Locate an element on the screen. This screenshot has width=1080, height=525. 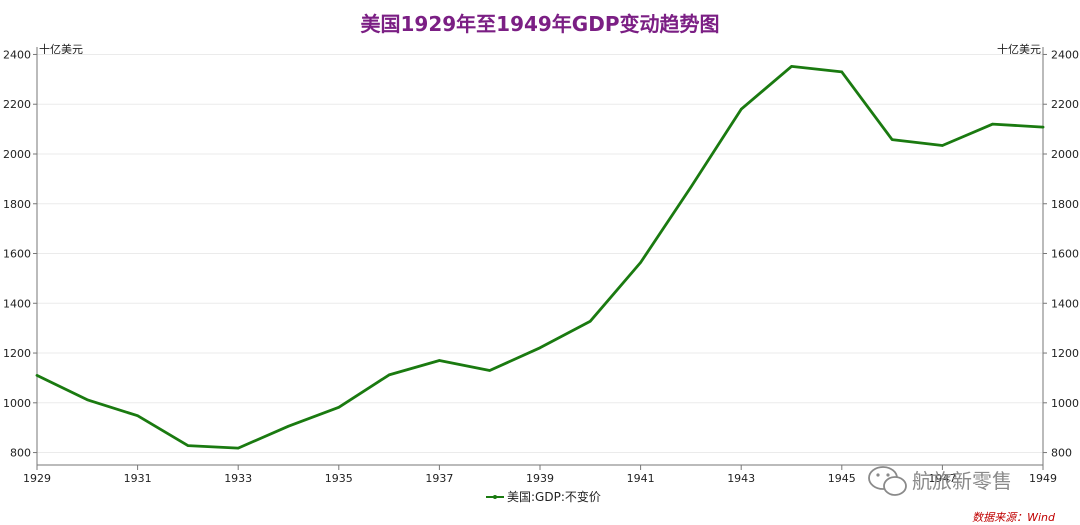
chart-title: 美国1929年至1949年GDP变动趋势图 is located at coordinates (539, 24).